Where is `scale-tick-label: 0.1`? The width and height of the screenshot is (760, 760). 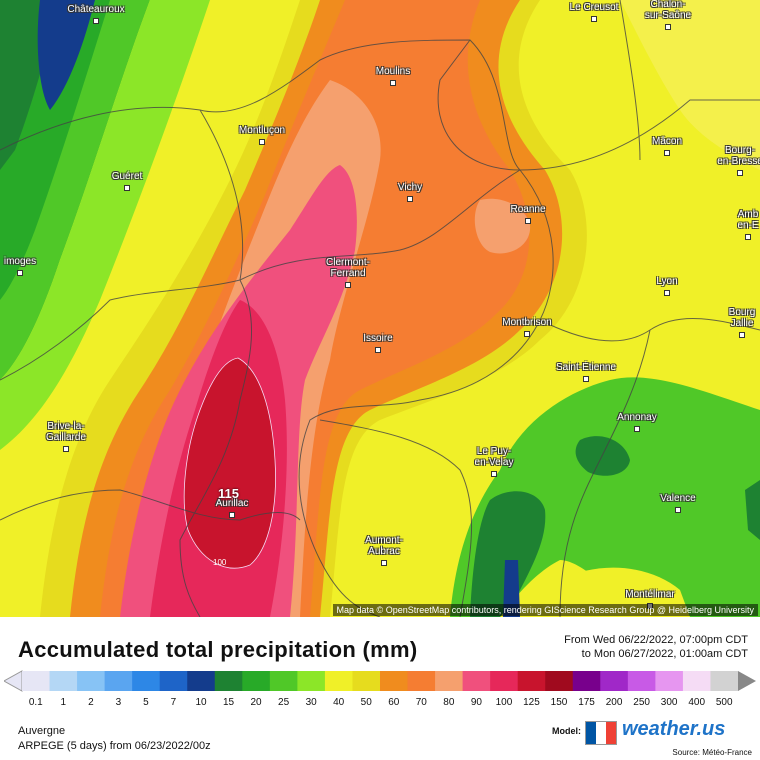 scale-tick-label: 0.1 is located at coordinates (35, 702).